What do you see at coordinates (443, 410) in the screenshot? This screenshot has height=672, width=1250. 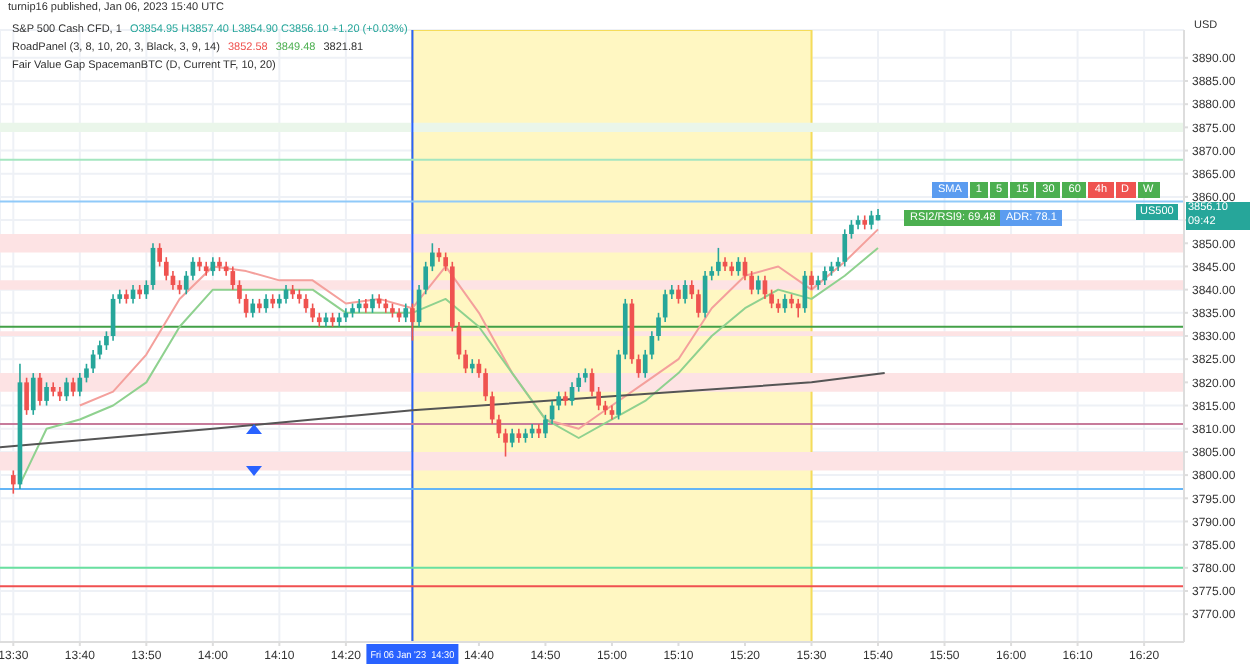 I see `line-series` at bounding box center [443, 410].